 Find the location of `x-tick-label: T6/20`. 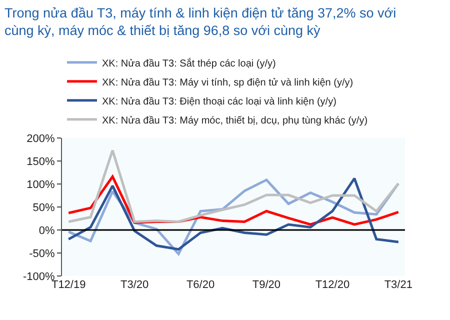

x-tick-label: T6/20 is located at coordinates (200, 285).